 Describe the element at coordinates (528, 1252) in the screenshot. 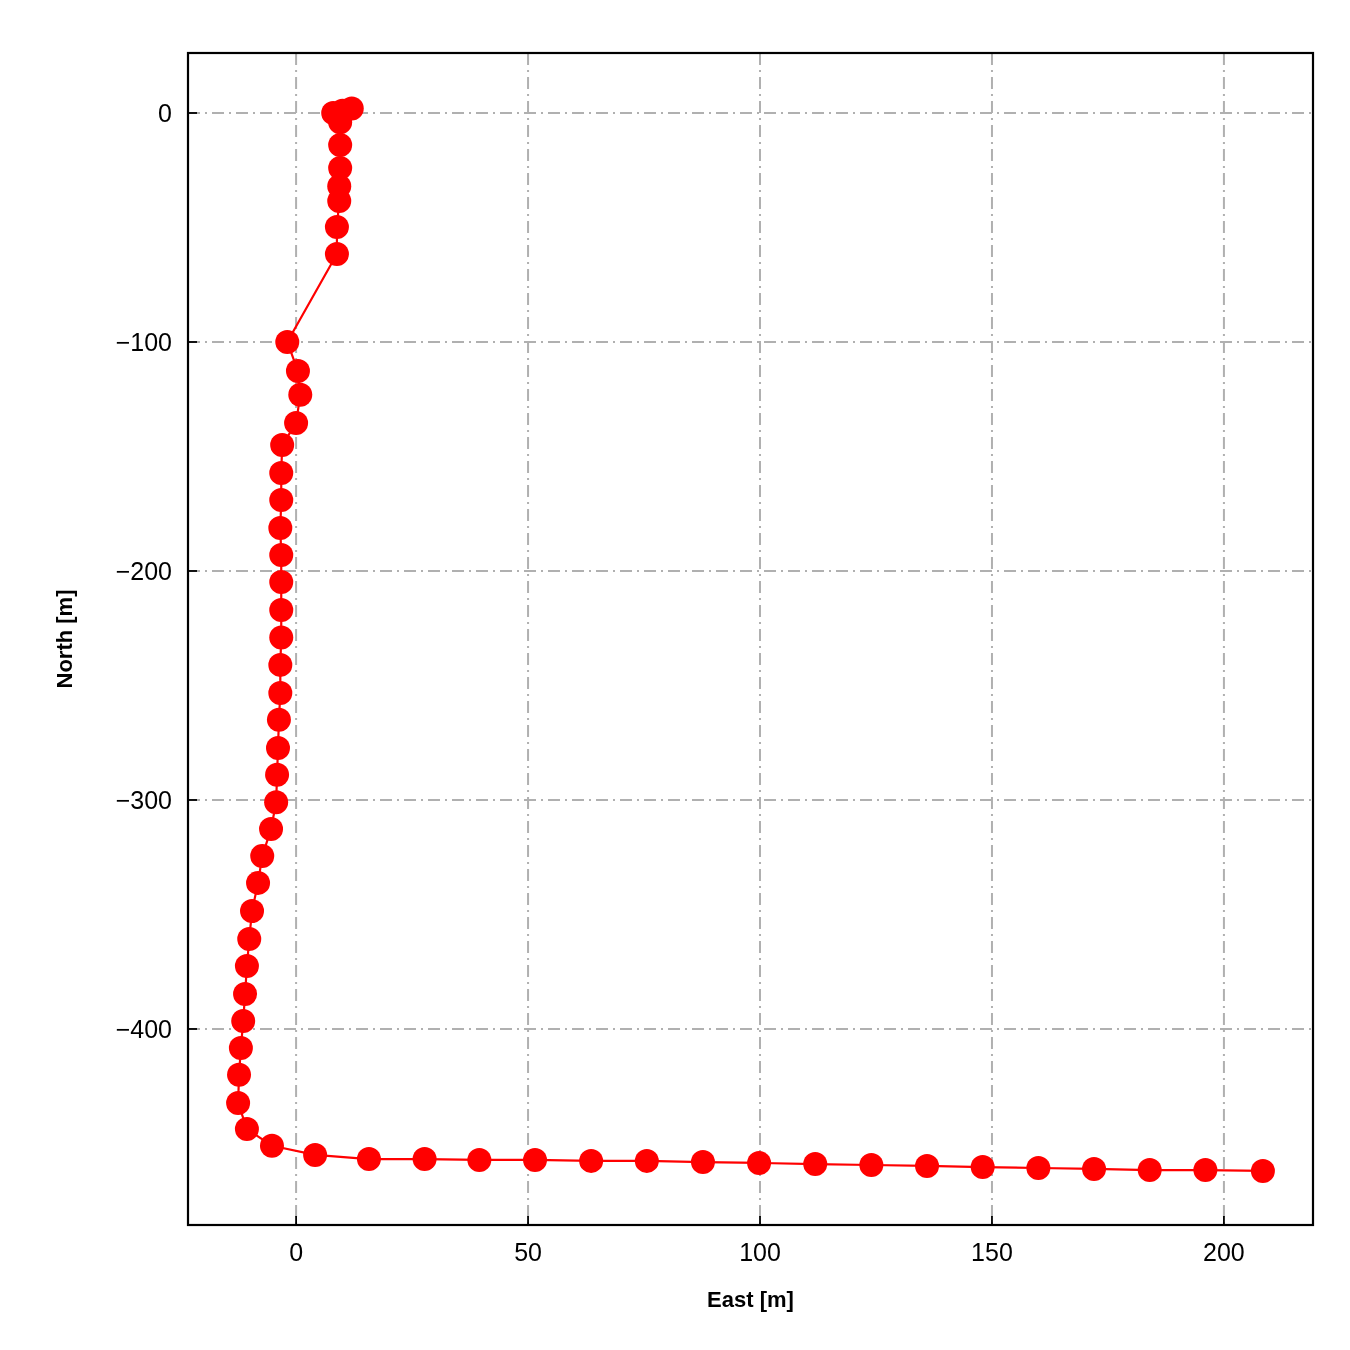

I see `x-tick-label: 50` at that location.